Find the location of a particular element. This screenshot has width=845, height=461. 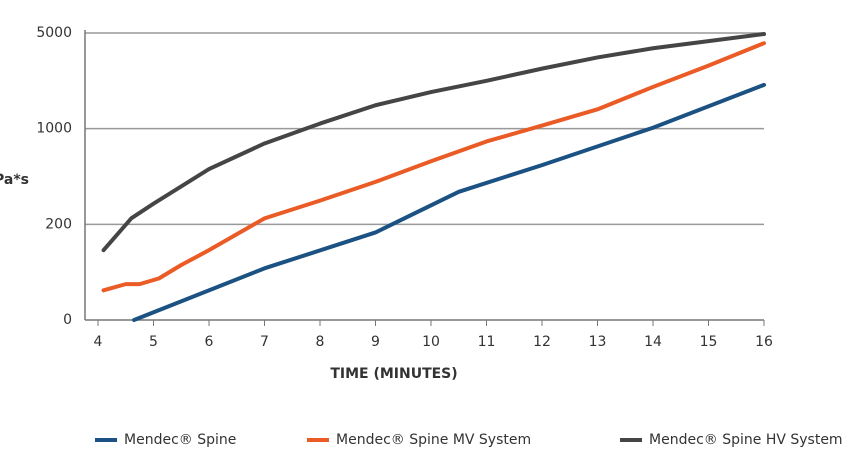

x-tick-label: 6 is located at coordinates (209, 342).